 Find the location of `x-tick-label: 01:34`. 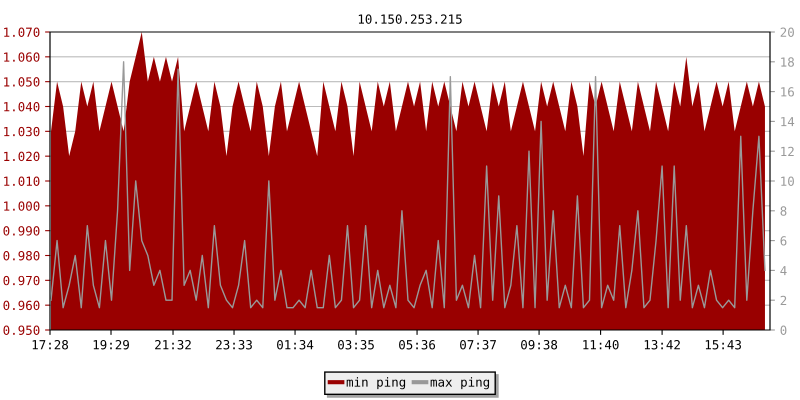

x-tick-label: 01:34 is located at coordinates (295, 345).